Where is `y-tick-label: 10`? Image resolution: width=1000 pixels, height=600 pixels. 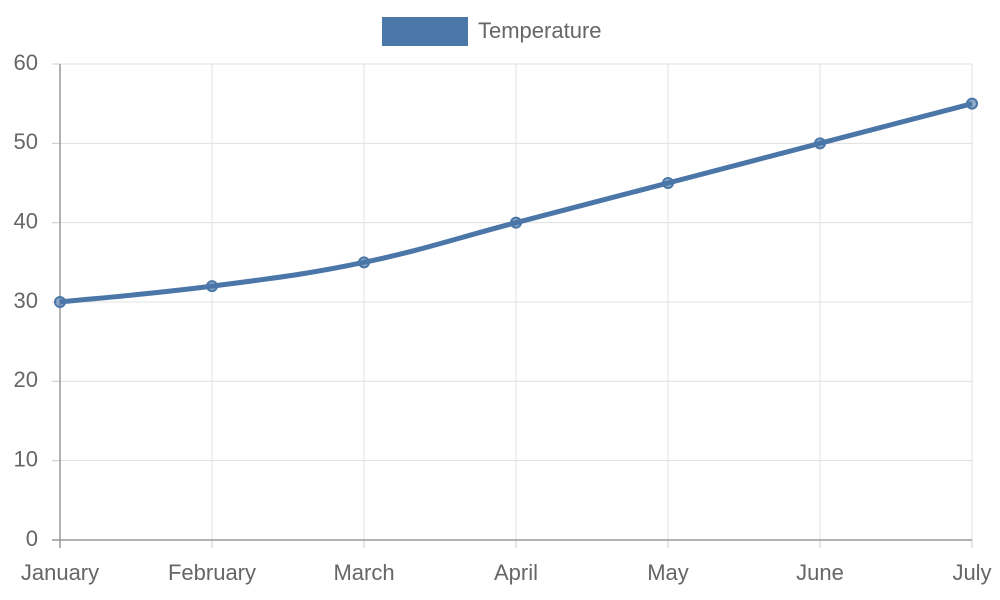 y-tick-label: 10 is located at coordinates (26, 458).